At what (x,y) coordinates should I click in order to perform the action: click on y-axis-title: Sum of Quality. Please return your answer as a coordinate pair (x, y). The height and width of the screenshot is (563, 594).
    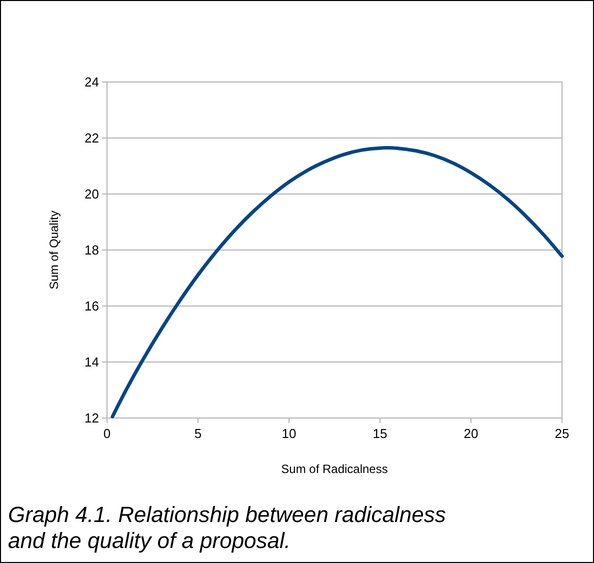
    Looking at the image, I should click on (54, 250).